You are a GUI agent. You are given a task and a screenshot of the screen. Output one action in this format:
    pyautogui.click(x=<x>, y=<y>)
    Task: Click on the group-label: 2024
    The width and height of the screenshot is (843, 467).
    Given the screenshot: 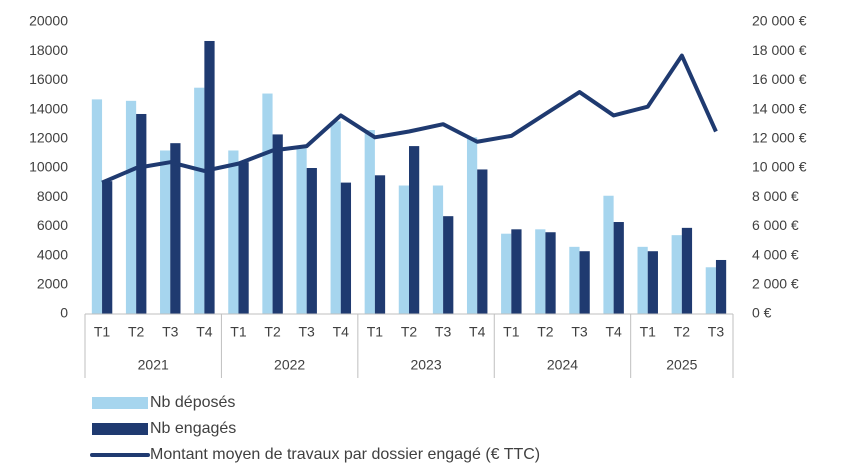 What is the action you would take?
    pyautogui.click(x=562, y=365)
    